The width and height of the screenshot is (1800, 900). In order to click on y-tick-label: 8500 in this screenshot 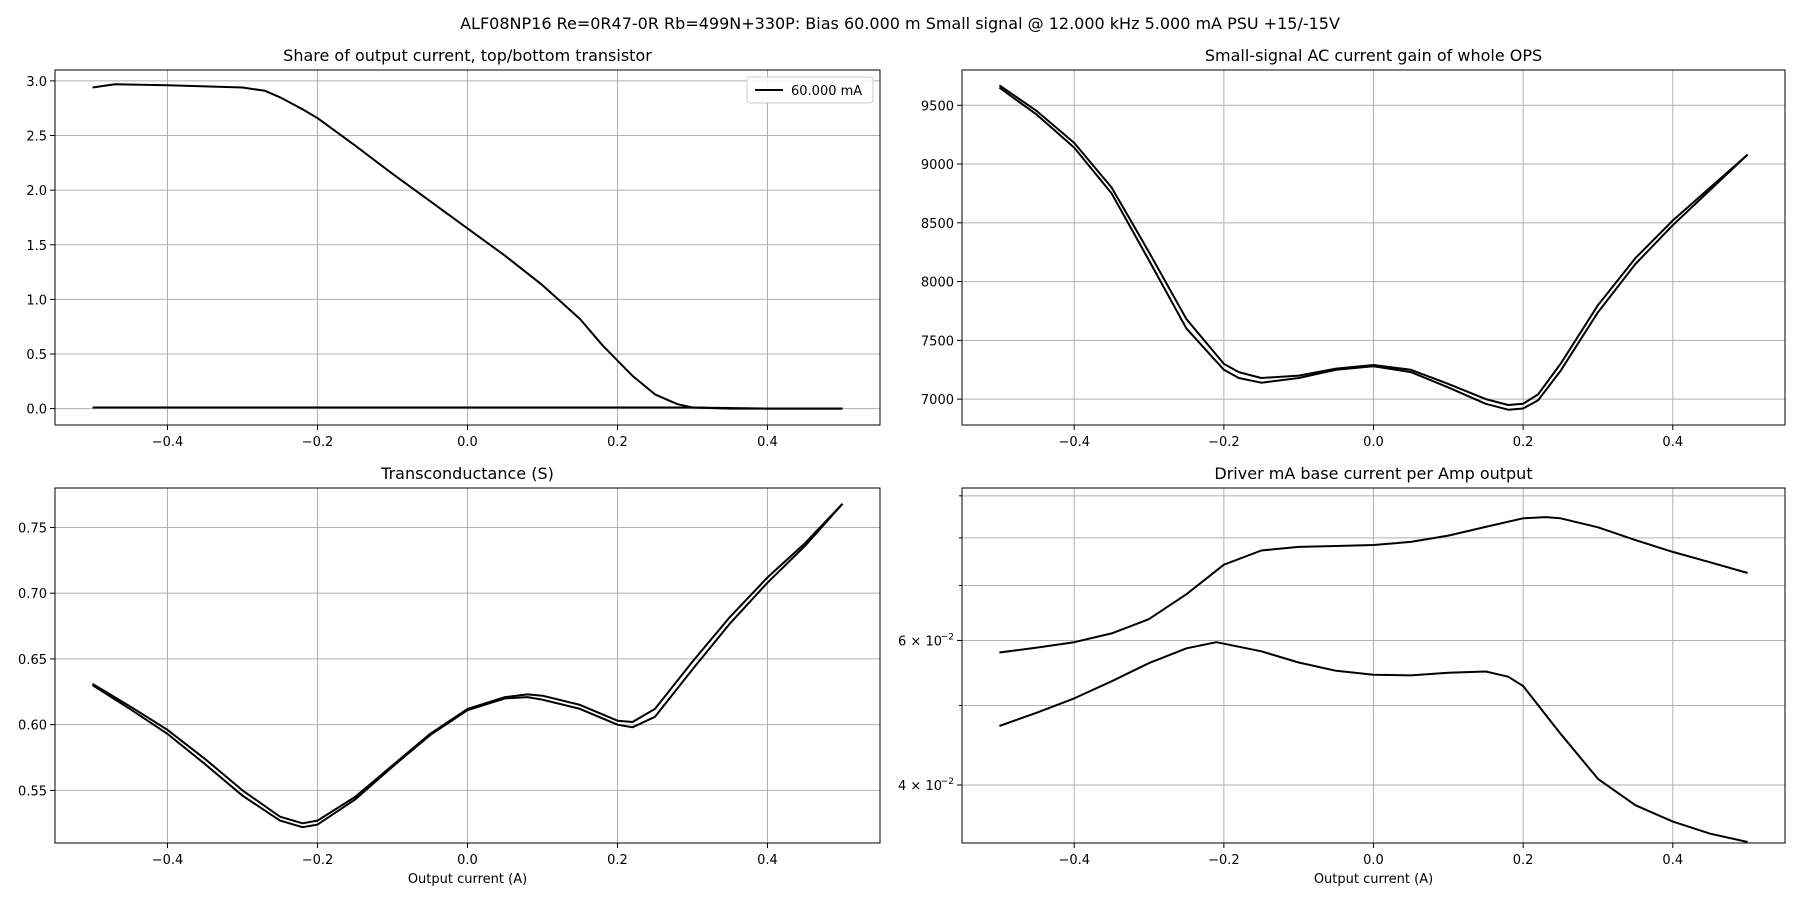, I will do `click(937, 224)`.